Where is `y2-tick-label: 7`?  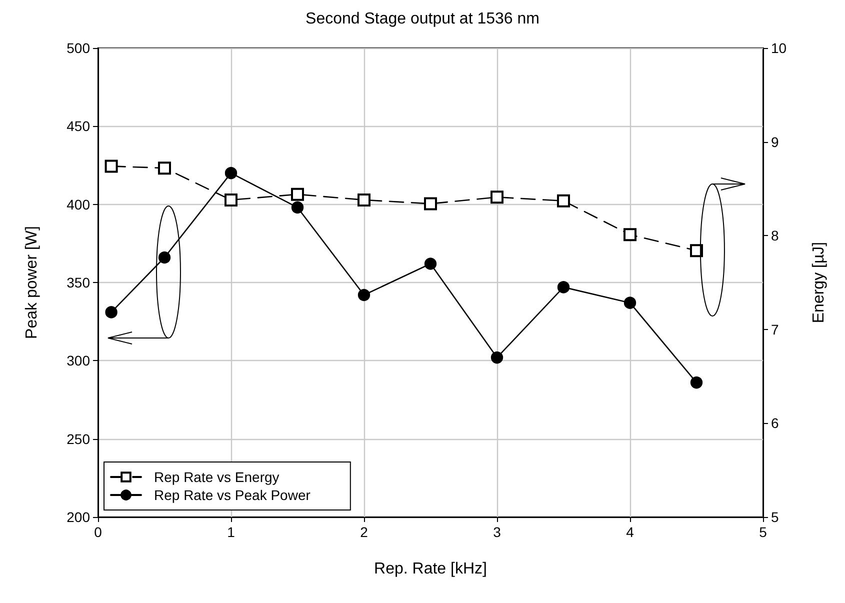 y2-tick-label: 7 is located at coordinates (775, 329).